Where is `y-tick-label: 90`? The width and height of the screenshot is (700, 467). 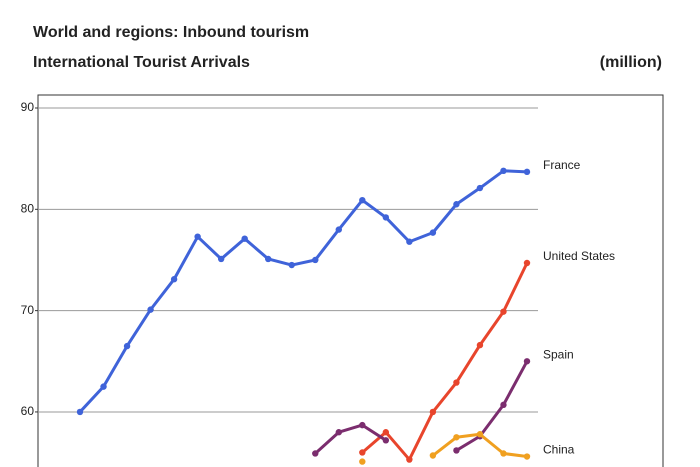 y-tick-label: 90 is located at coordinates (28, 107).